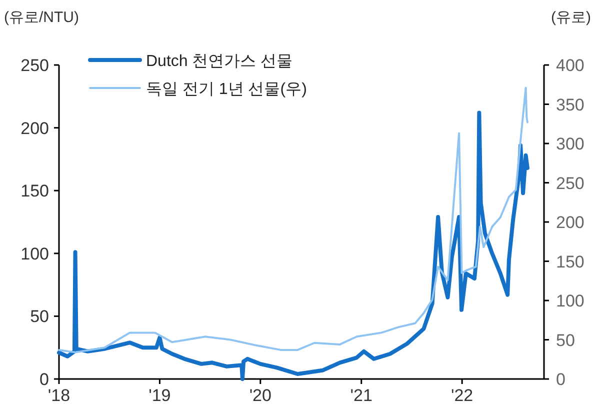 The height and width of the screenshot is (407, 595). Describe the element at coordinates (41, 17) in the screenshot. I see `y-axis-title: (유로/NTU)` at that location.